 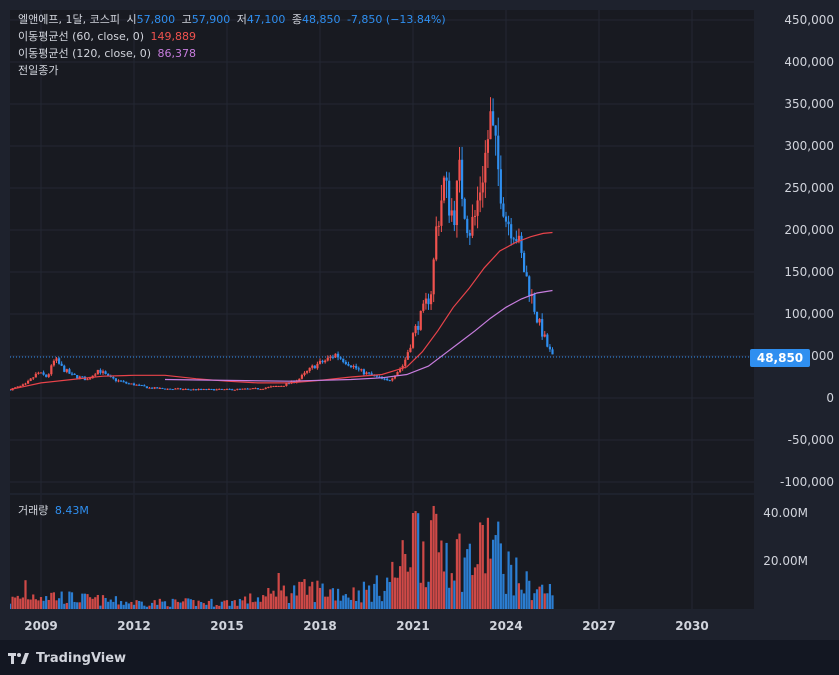 I want to click on volume-pane, so click(x=382, y=552).